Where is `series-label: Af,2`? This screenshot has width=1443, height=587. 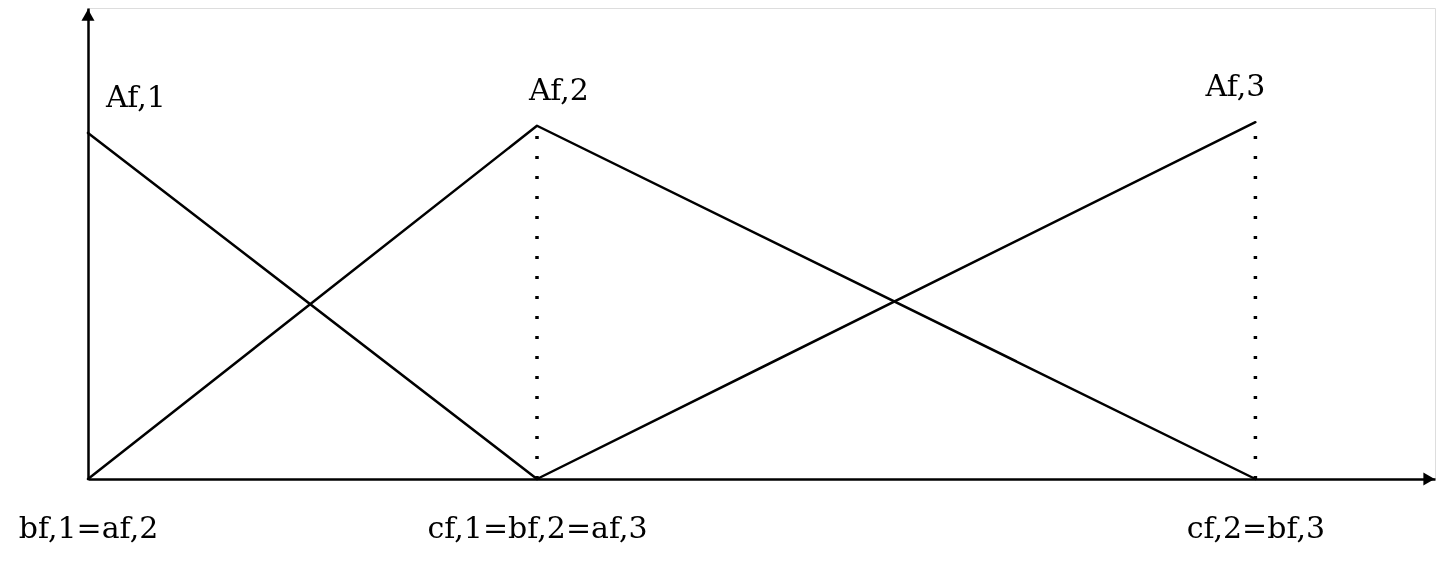 series-label: Af,2 is located at coordinates (558, 89).